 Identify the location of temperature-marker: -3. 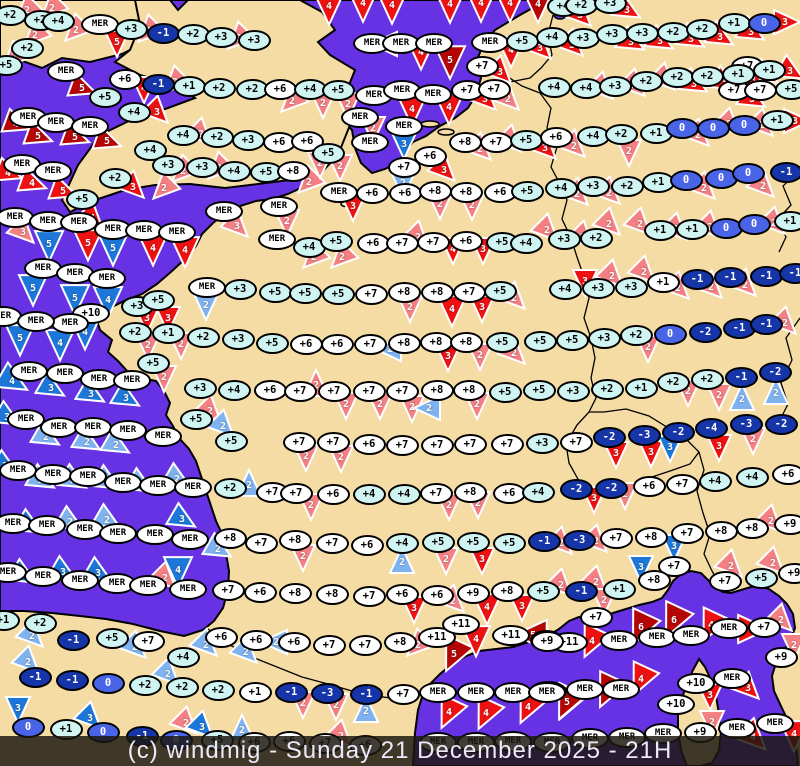
(746, 424).